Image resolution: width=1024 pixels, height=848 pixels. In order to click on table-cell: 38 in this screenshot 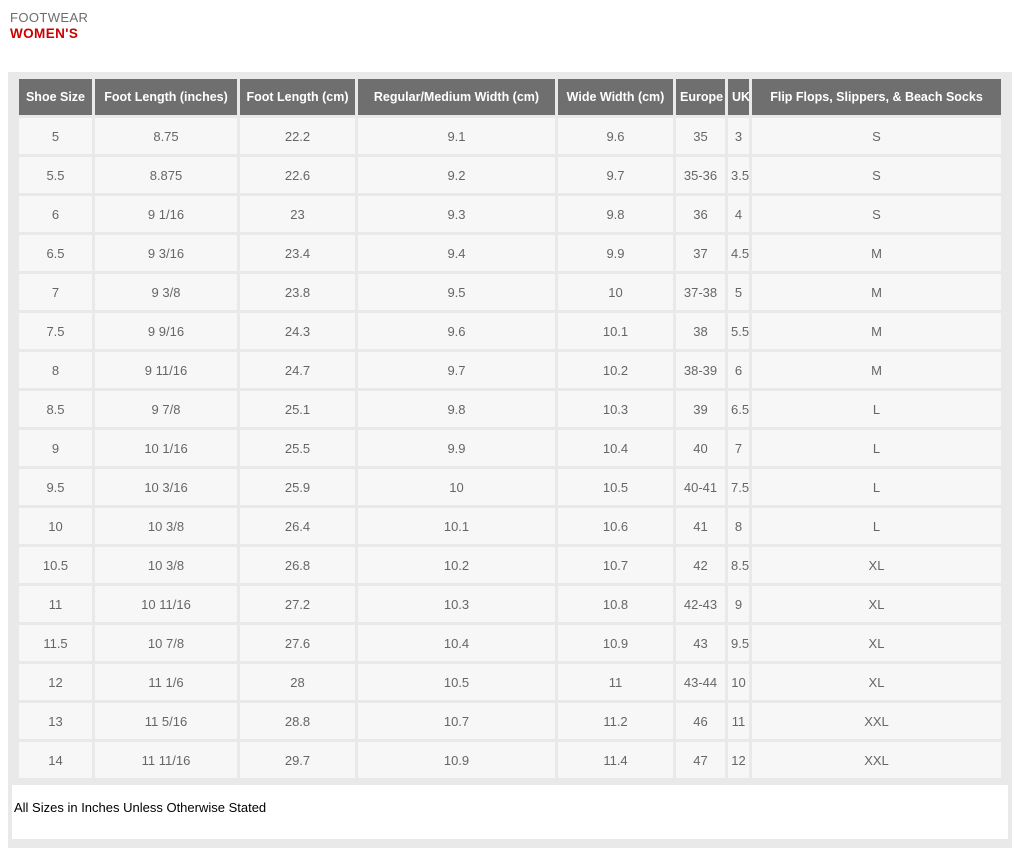, I will do `click(700, 331)`.